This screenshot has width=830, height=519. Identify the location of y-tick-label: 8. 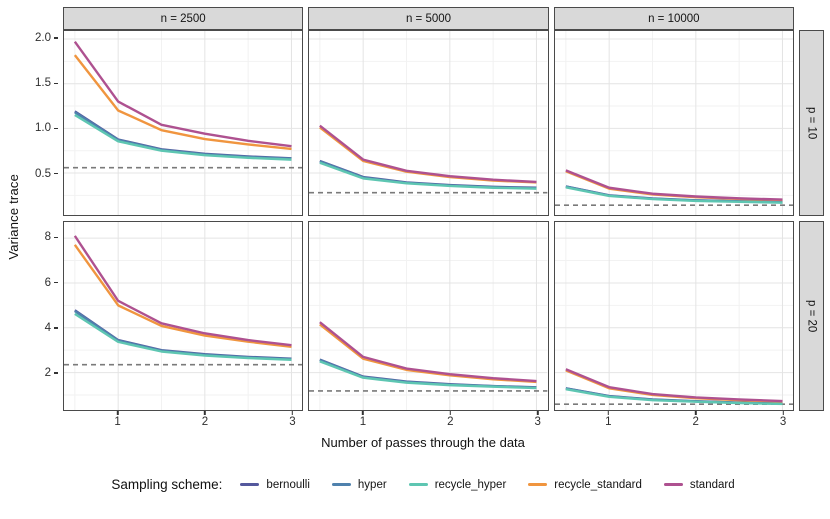
(47, 237).